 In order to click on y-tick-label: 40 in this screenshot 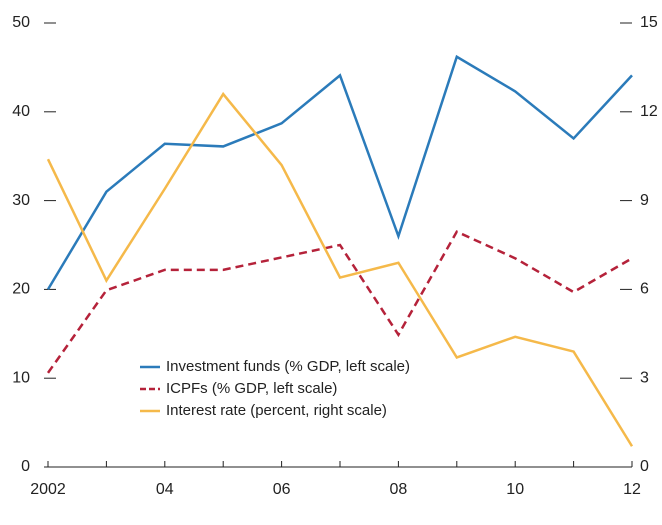, I will do `click(21, 111)`.